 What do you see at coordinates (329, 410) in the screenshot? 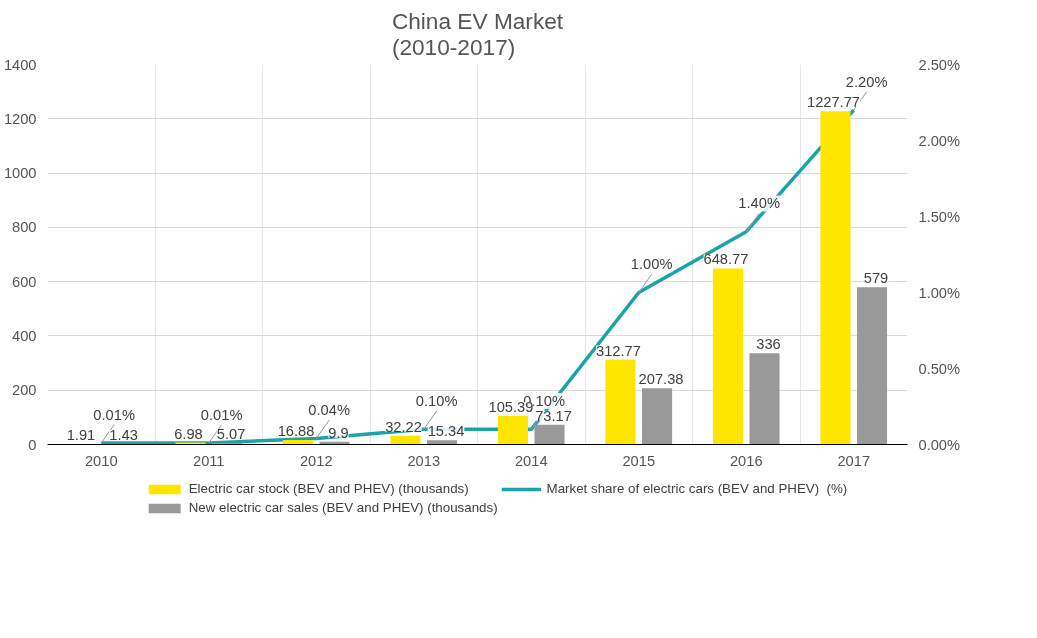
I see `data-label: 0.04%` at bounding box center [329, 410].